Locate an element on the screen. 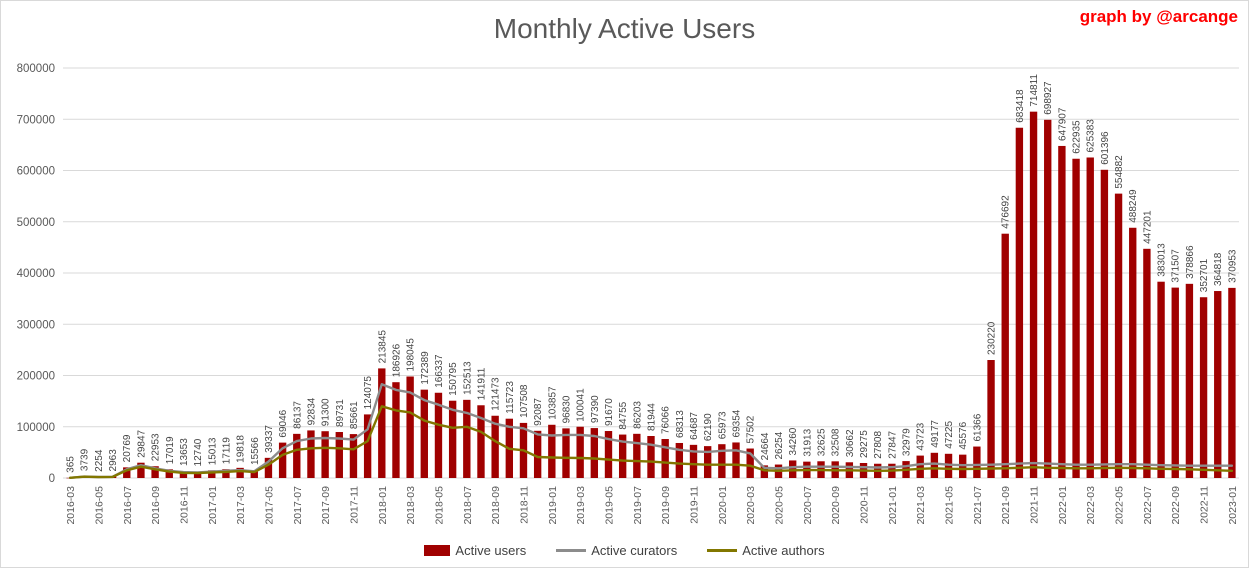 This screenshot has width=1249, height=568. x-axis-tick-label: 2020-07 is located at coordinates (808, 505).